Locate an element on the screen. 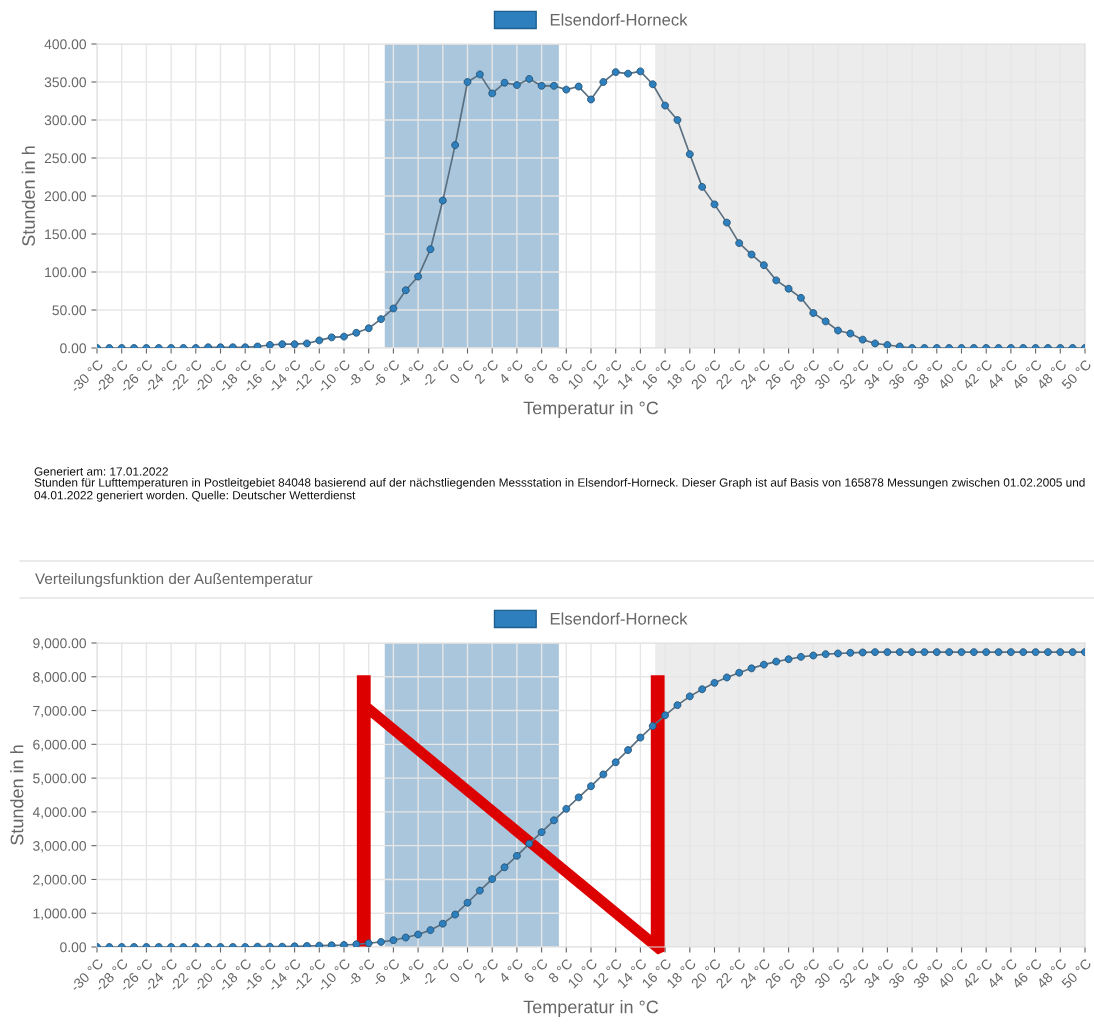  y-tick-label: 6,000.00 is located at coordinates (60, 745).